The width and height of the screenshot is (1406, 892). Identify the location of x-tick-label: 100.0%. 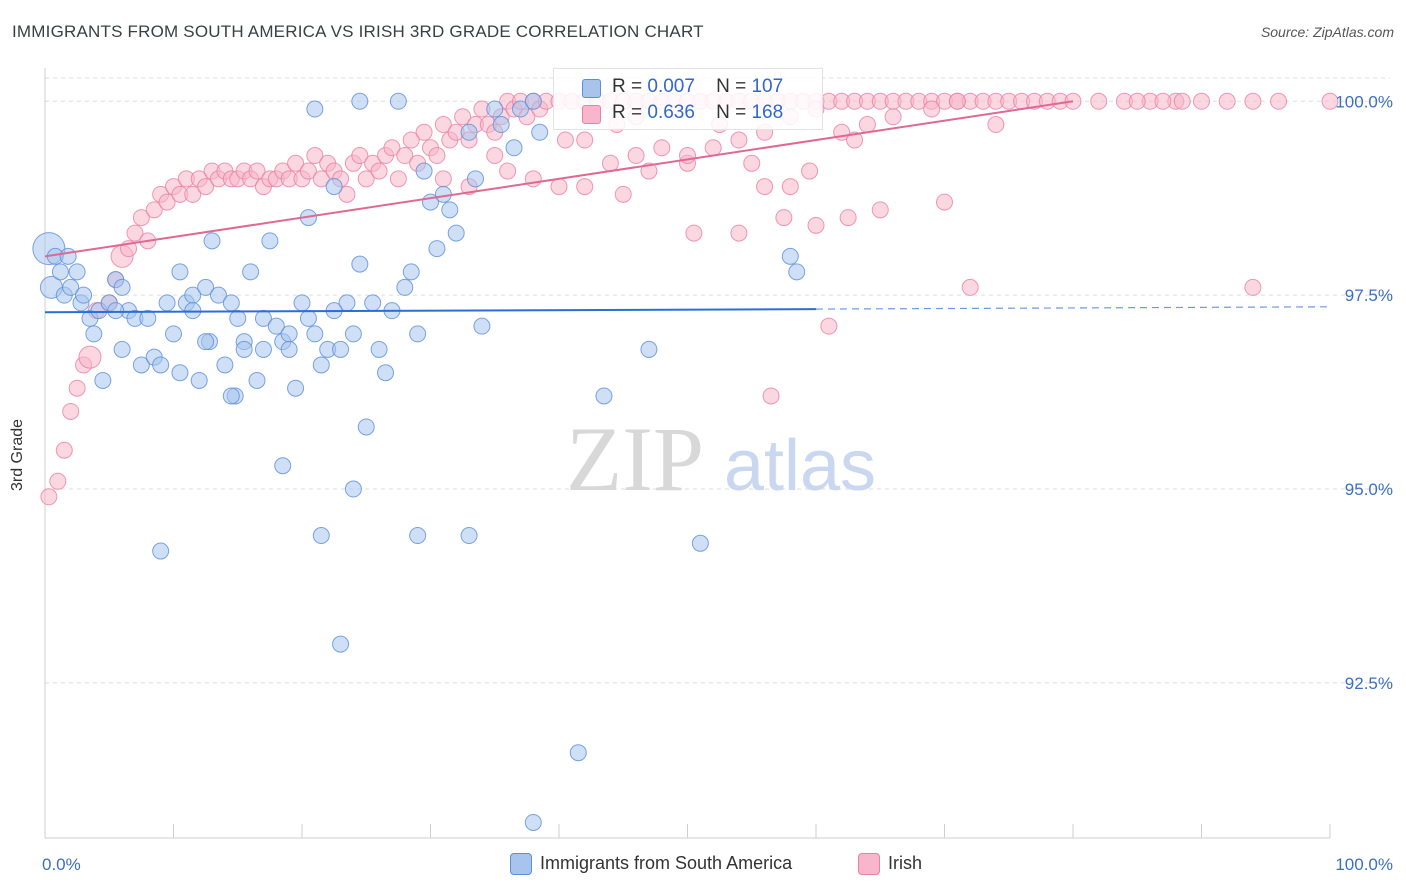
(1364, 864).